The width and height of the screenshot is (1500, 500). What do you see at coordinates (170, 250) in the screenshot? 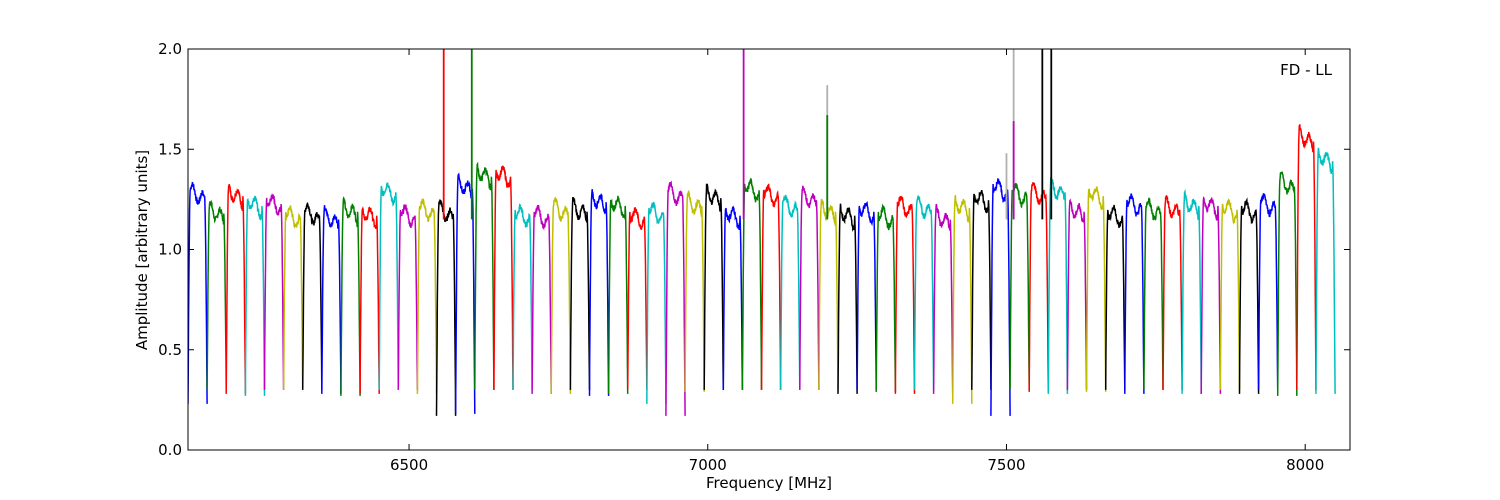
I see `y-tick-label: 1.0` at bounding box center [170, 250].